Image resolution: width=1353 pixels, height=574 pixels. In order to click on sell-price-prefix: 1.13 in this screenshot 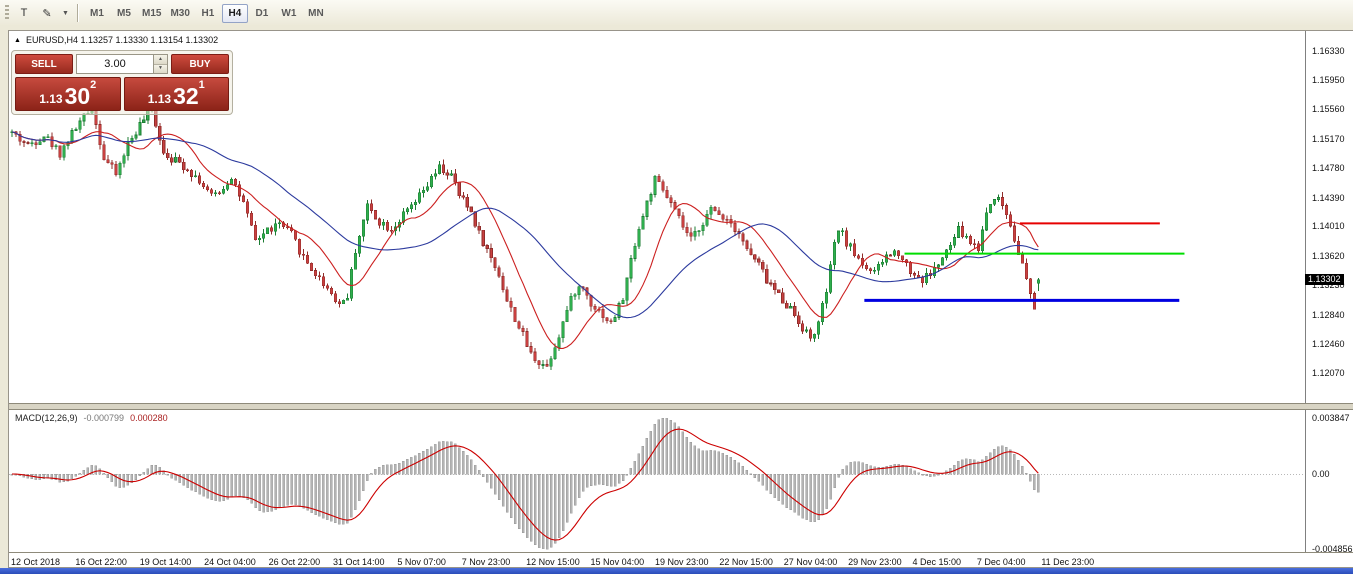, I will do `click(51, 99)`.